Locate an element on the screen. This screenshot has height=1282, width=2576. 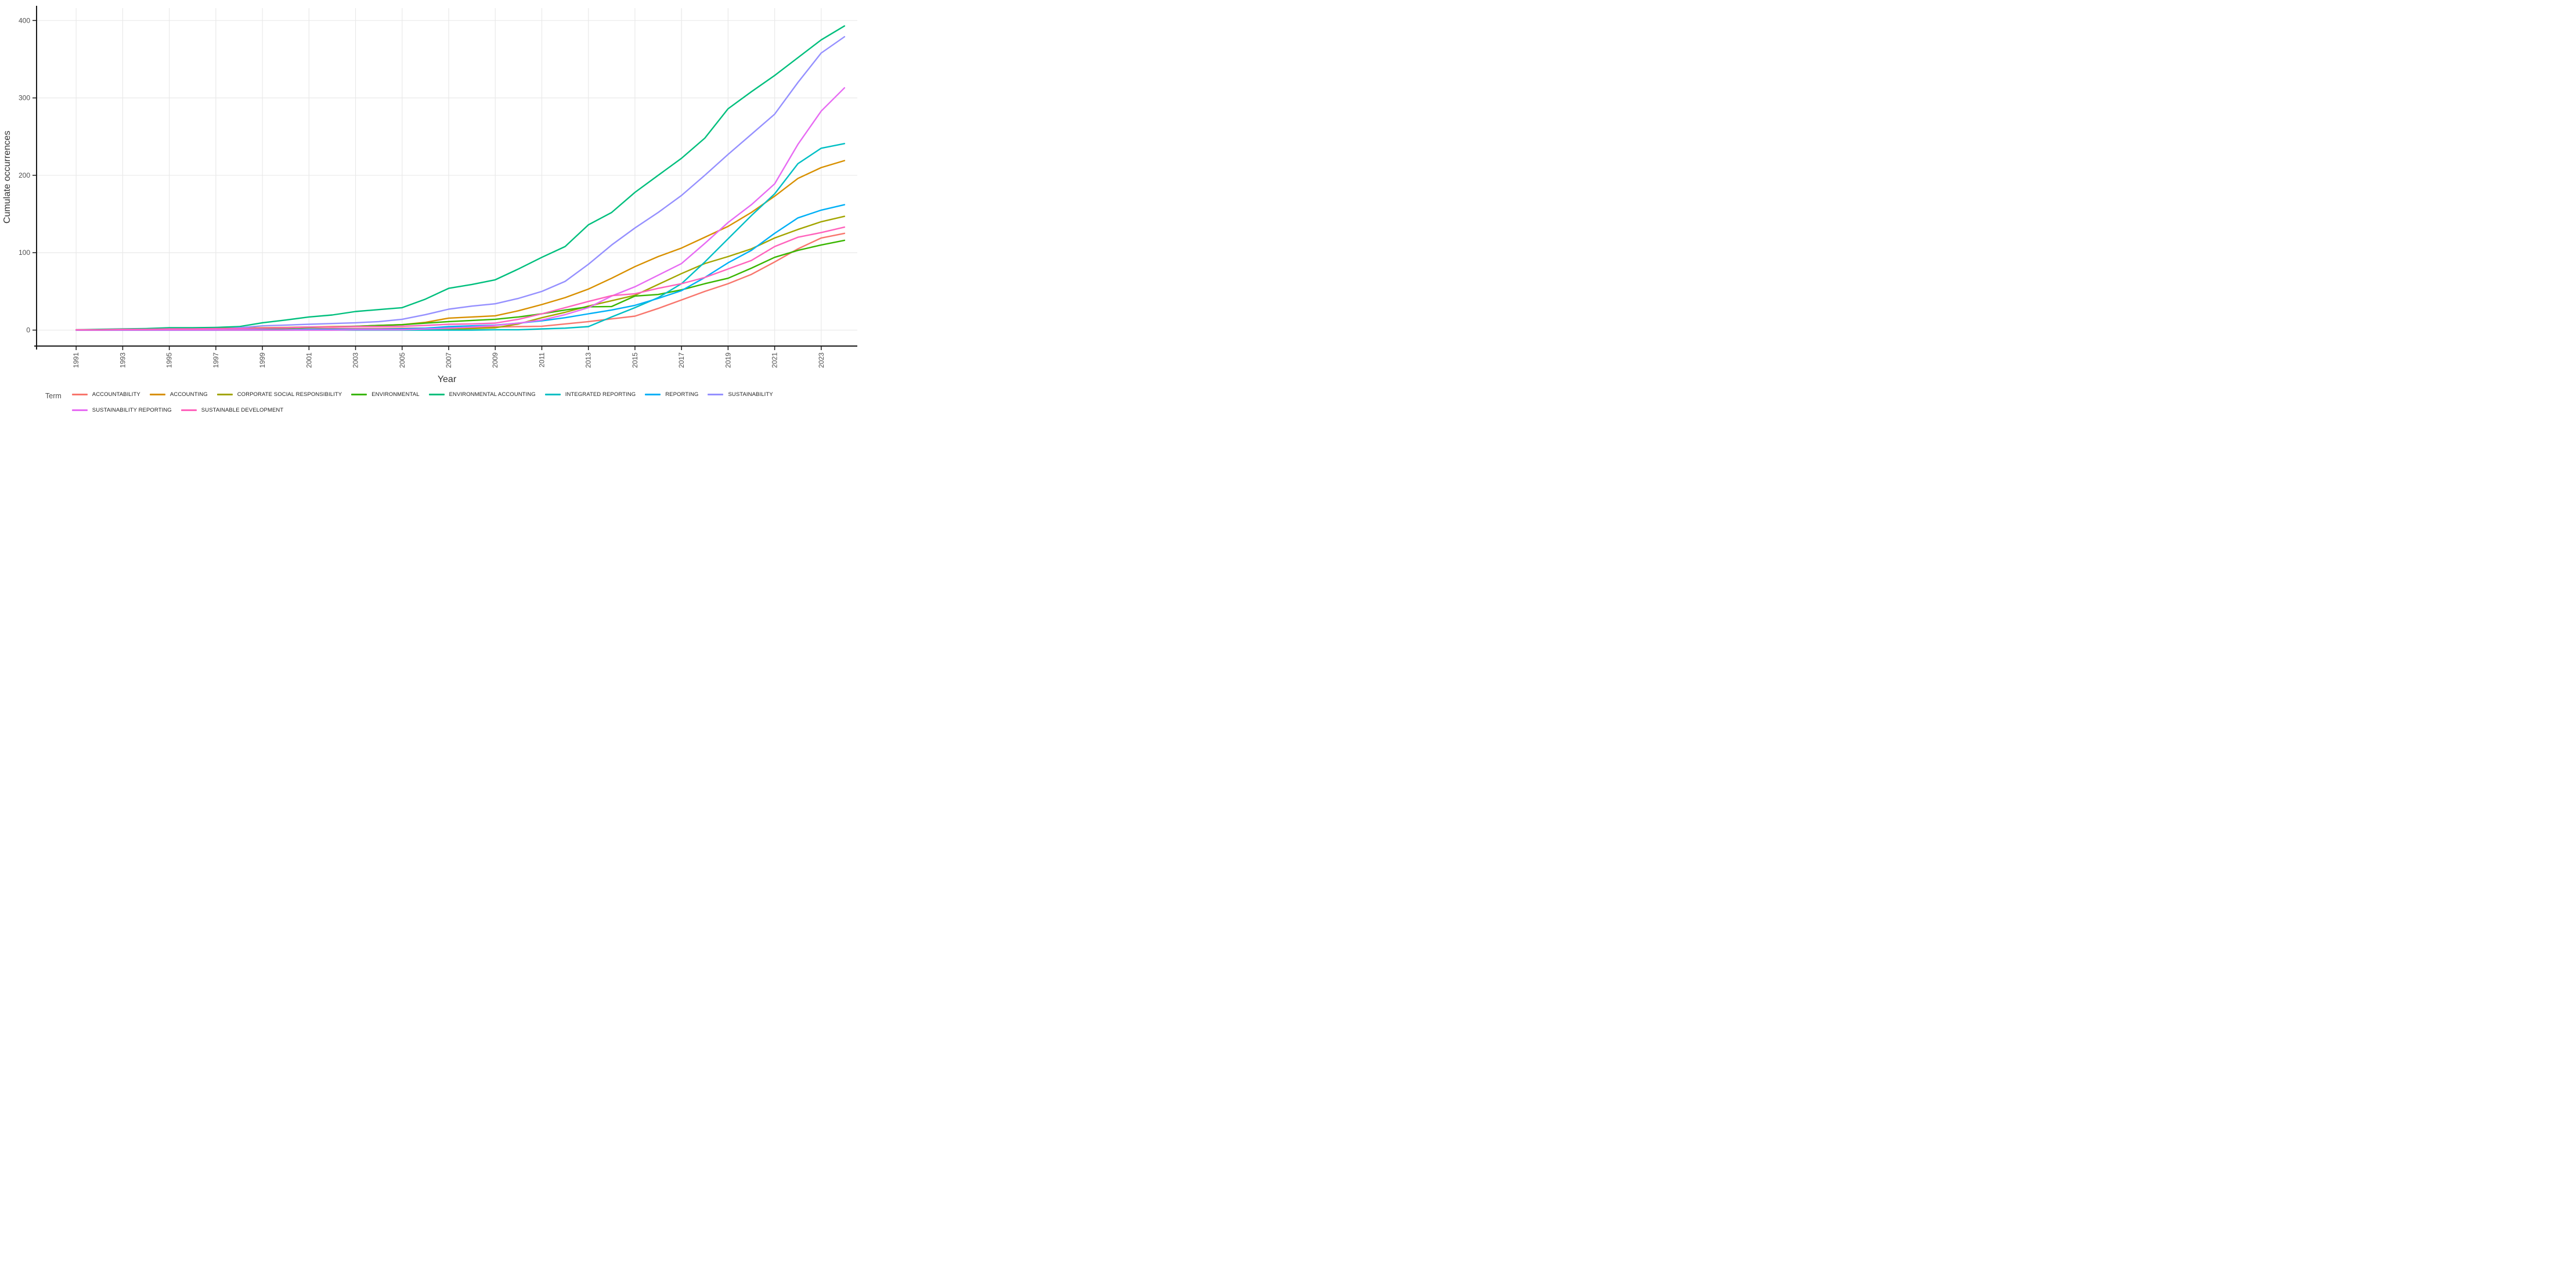
x-tick-label: 1993 is located at coordinates (123, 360).